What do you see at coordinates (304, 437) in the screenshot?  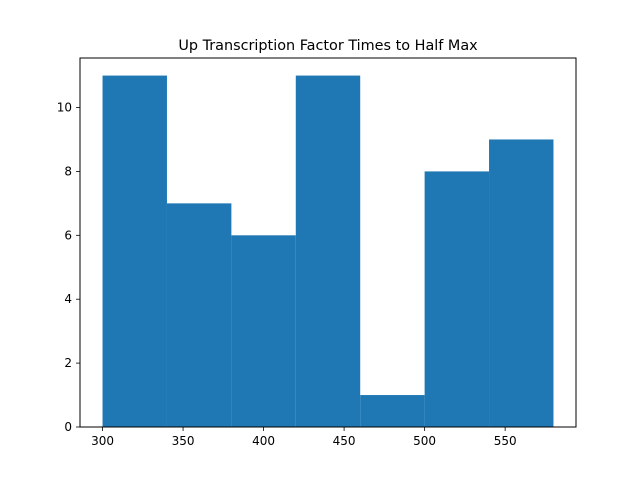 I see `x-axis: 300 350 400 450 500 550` at bounding box center [304, 437].